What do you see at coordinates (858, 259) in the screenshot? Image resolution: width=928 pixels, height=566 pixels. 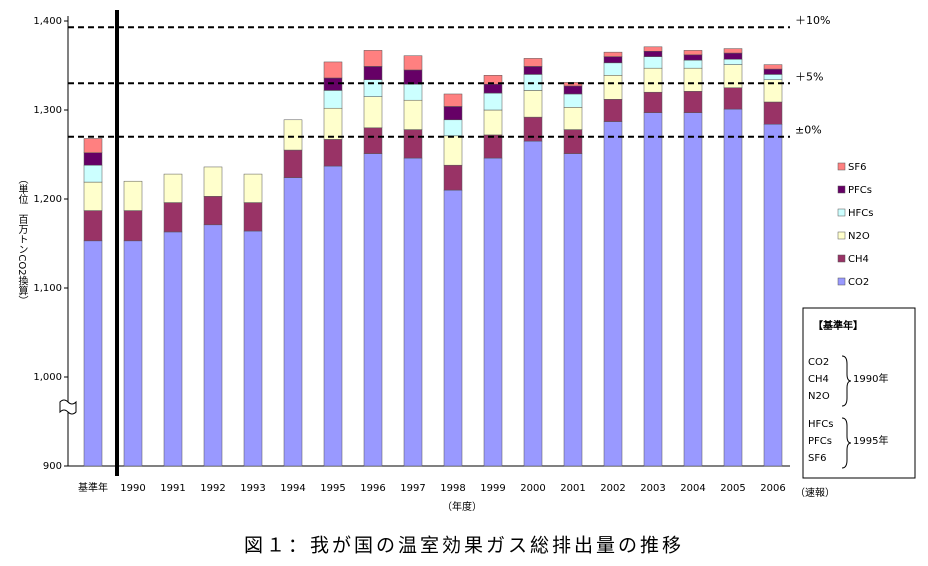 I see `legend-label: CH4` at bounding box center [858, 259].